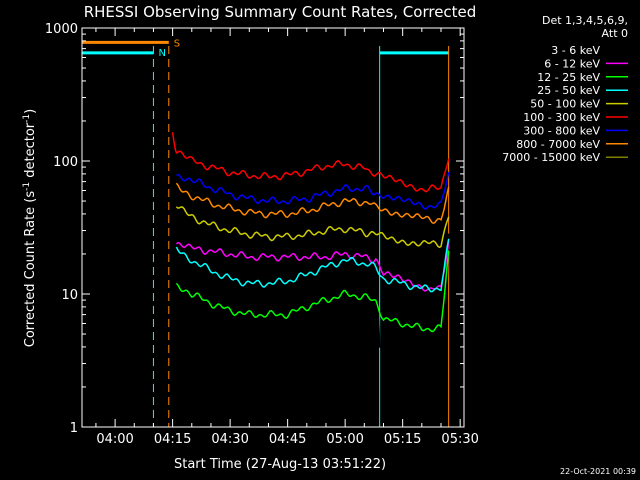 This screenshot has width=640, height=480. Describe the element at coordinates (402, 439) in the screenshot. I see `x-tick-label: 05:15` at that location.